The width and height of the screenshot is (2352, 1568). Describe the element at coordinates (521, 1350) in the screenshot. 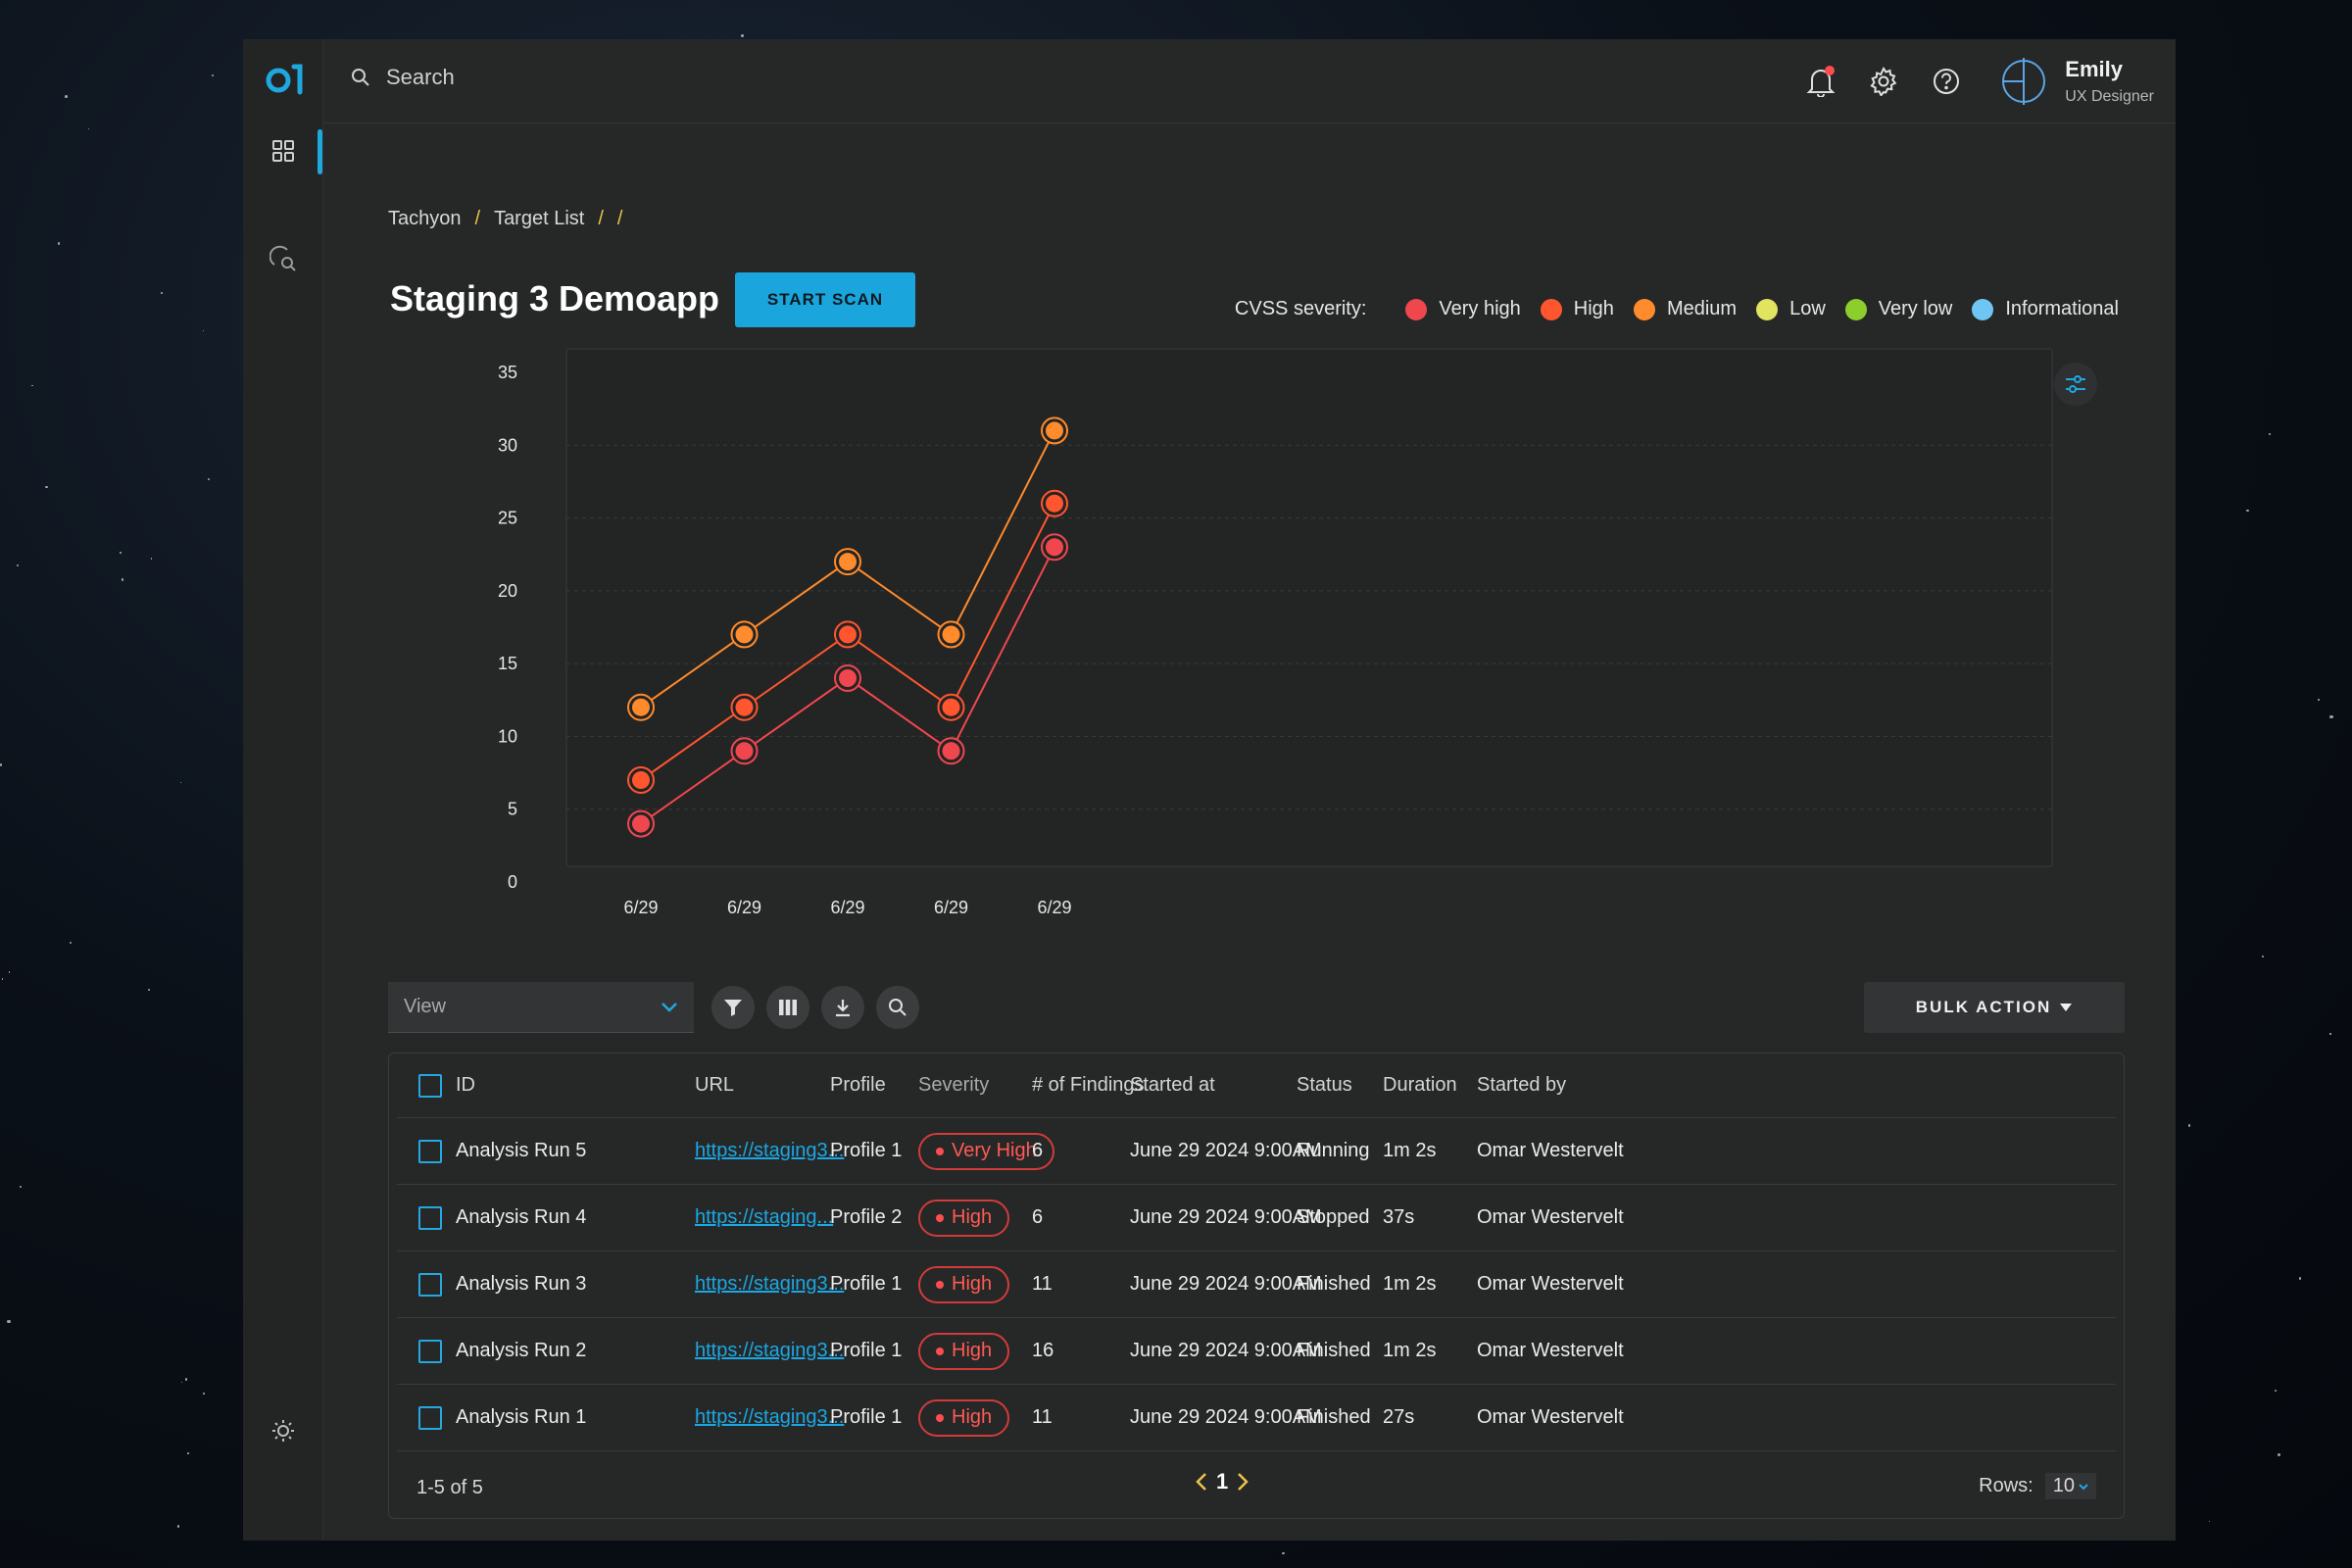

I see `run-id: Analysis Run 2` at that location.